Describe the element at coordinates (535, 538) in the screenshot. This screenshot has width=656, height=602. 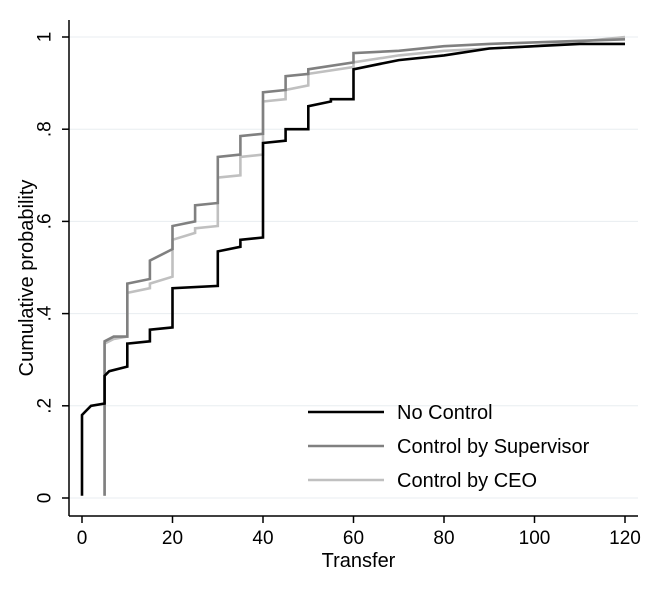
I see `x-tick-label: 100` at that location.